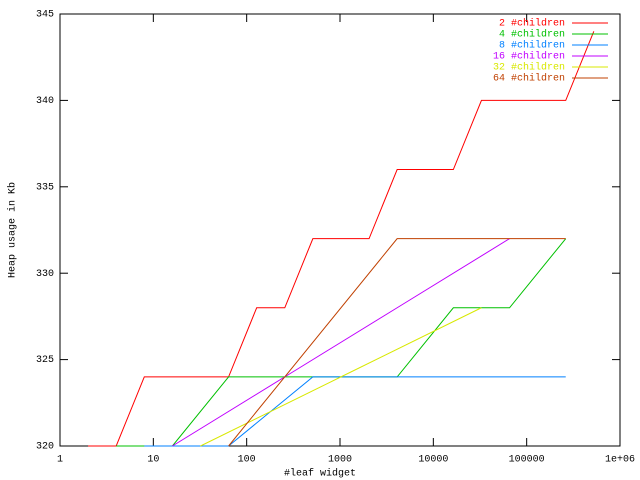  What do you see at coordinates (60, 460) in the screenshot?
I see `x-tick-label: 1` at bounding box center [60, 460].